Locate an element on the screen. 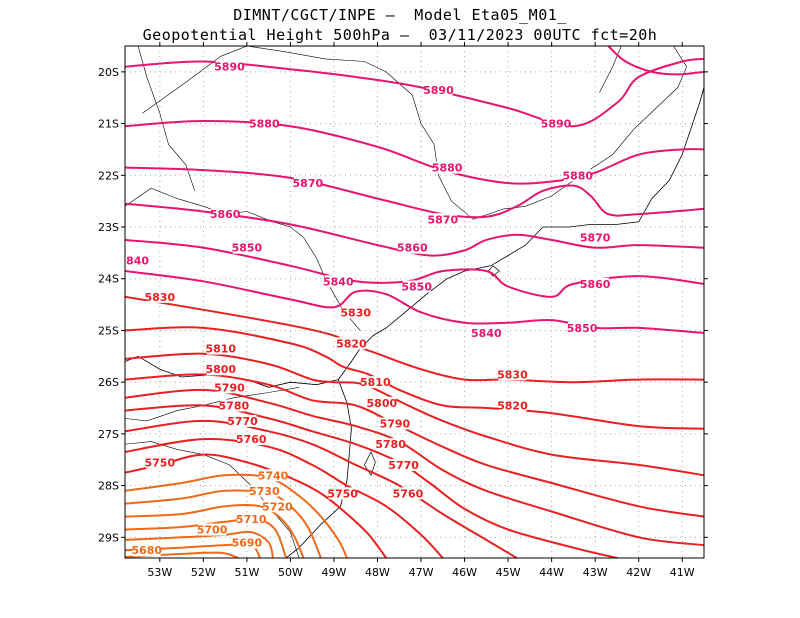 This screenshot has width=800, height=618. contour-label: 5720 is located at coordinates (277, 506).